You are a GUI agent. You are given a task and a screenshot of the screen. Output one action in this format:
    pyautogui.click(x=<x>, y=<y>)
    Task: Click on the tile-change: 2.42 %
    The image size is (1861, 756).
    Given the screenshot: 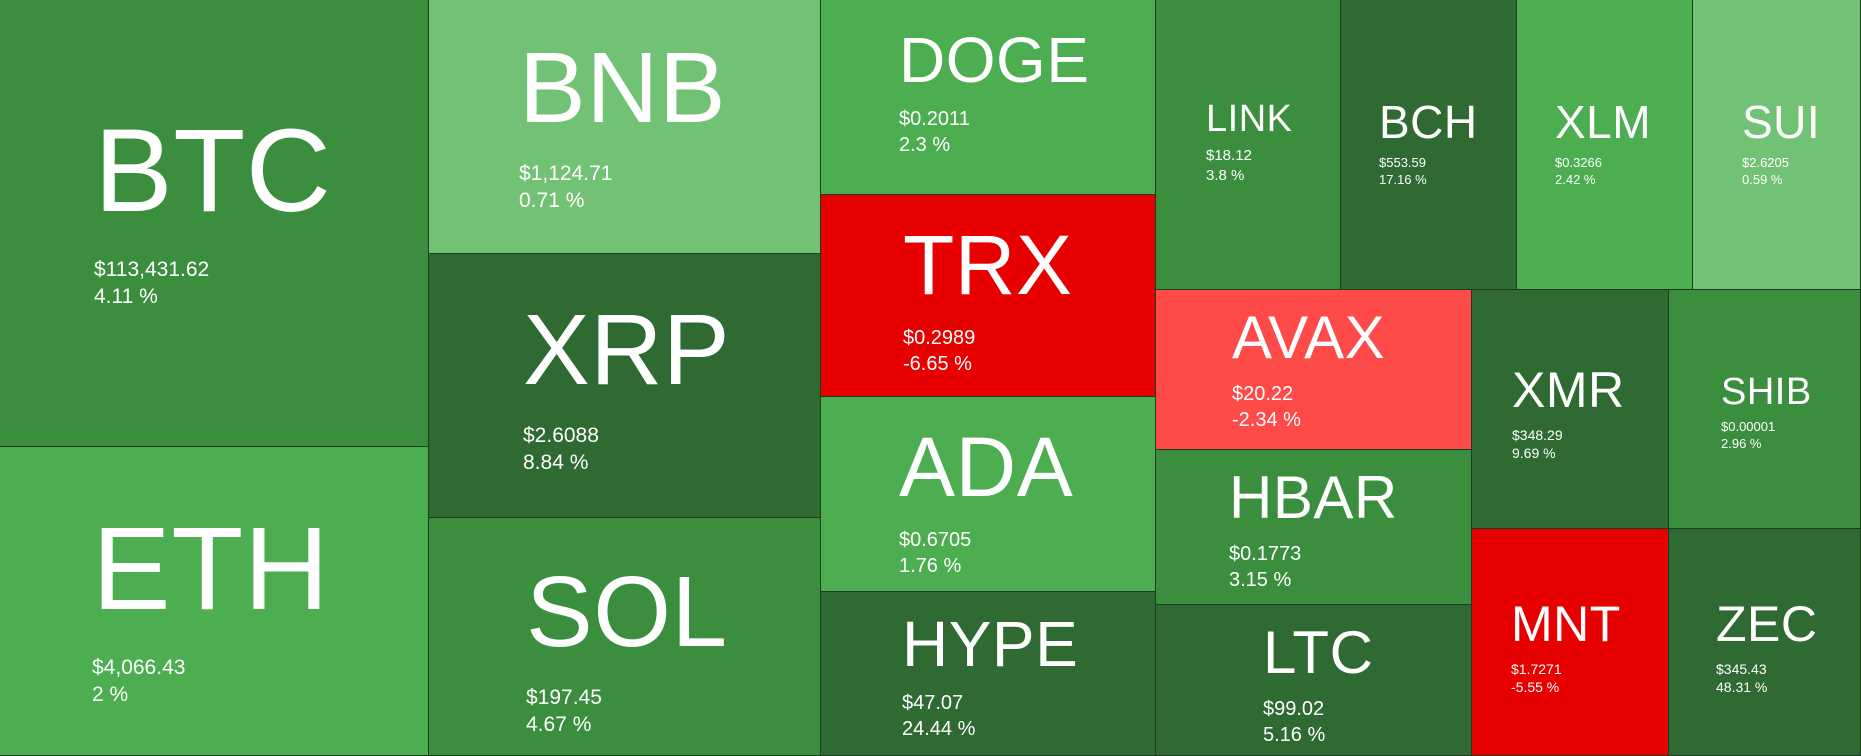 What is the action you would take?
    pyautogui.click(x=1575, y=179)
    